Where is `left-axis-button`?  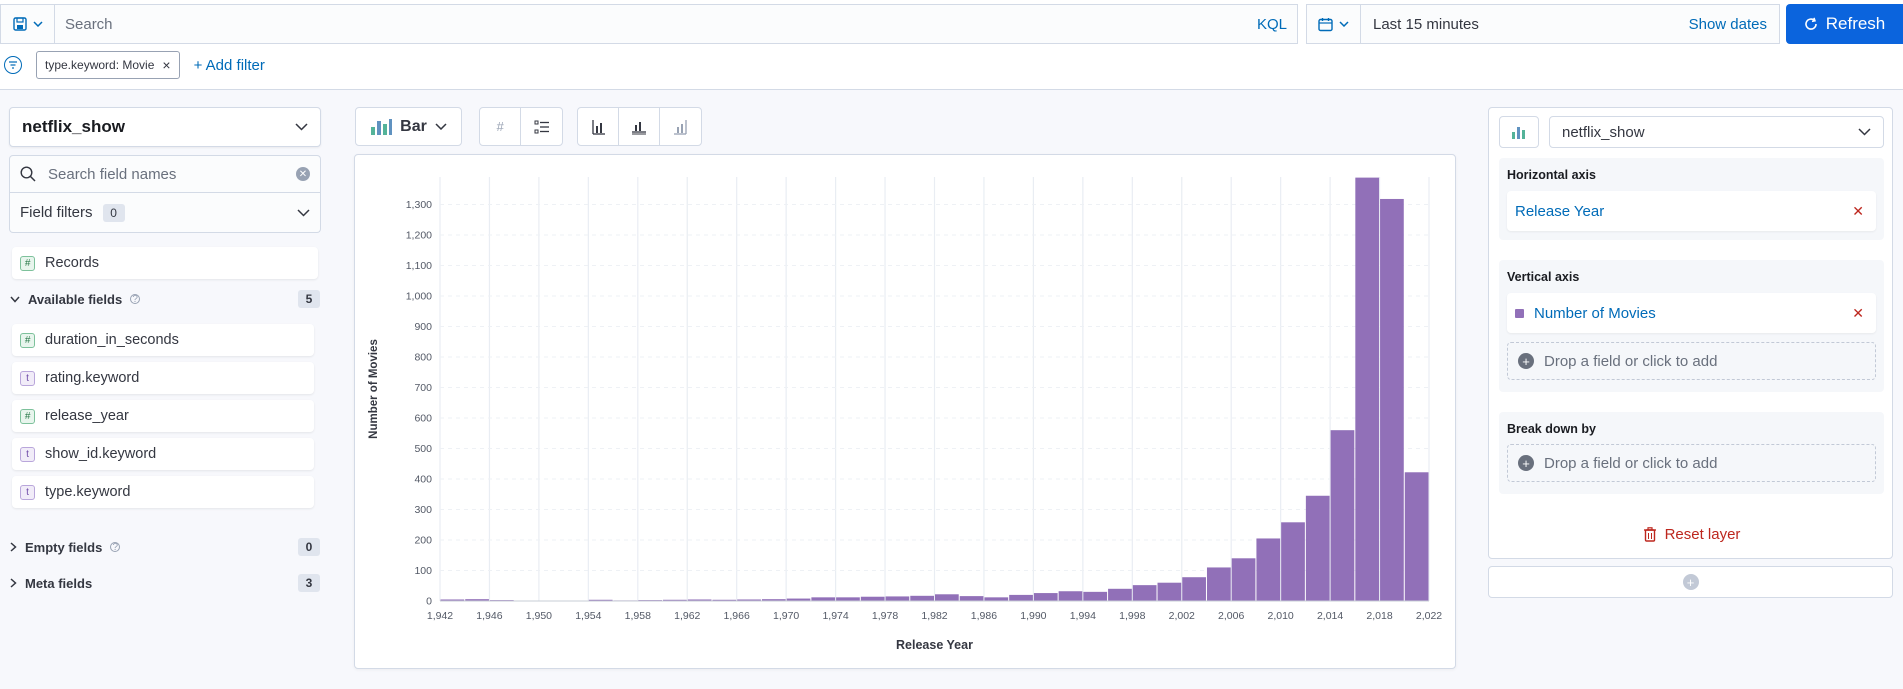
left-axis-button is located at coordinates (598, 126).